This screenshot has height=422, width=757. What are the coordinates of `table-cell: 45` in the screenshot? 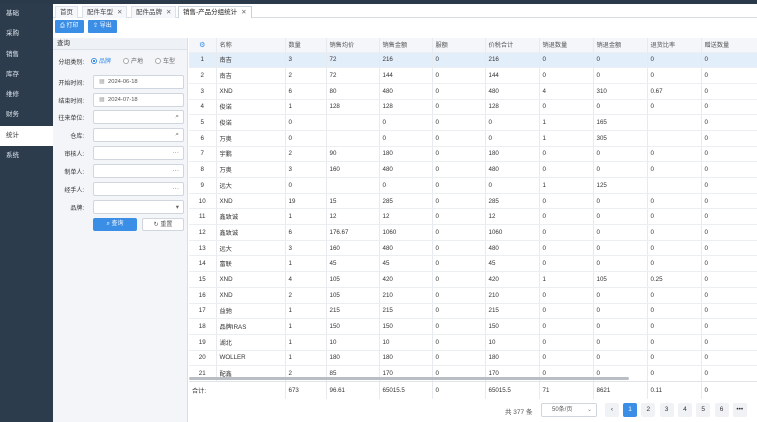 It's located at (406, 264).